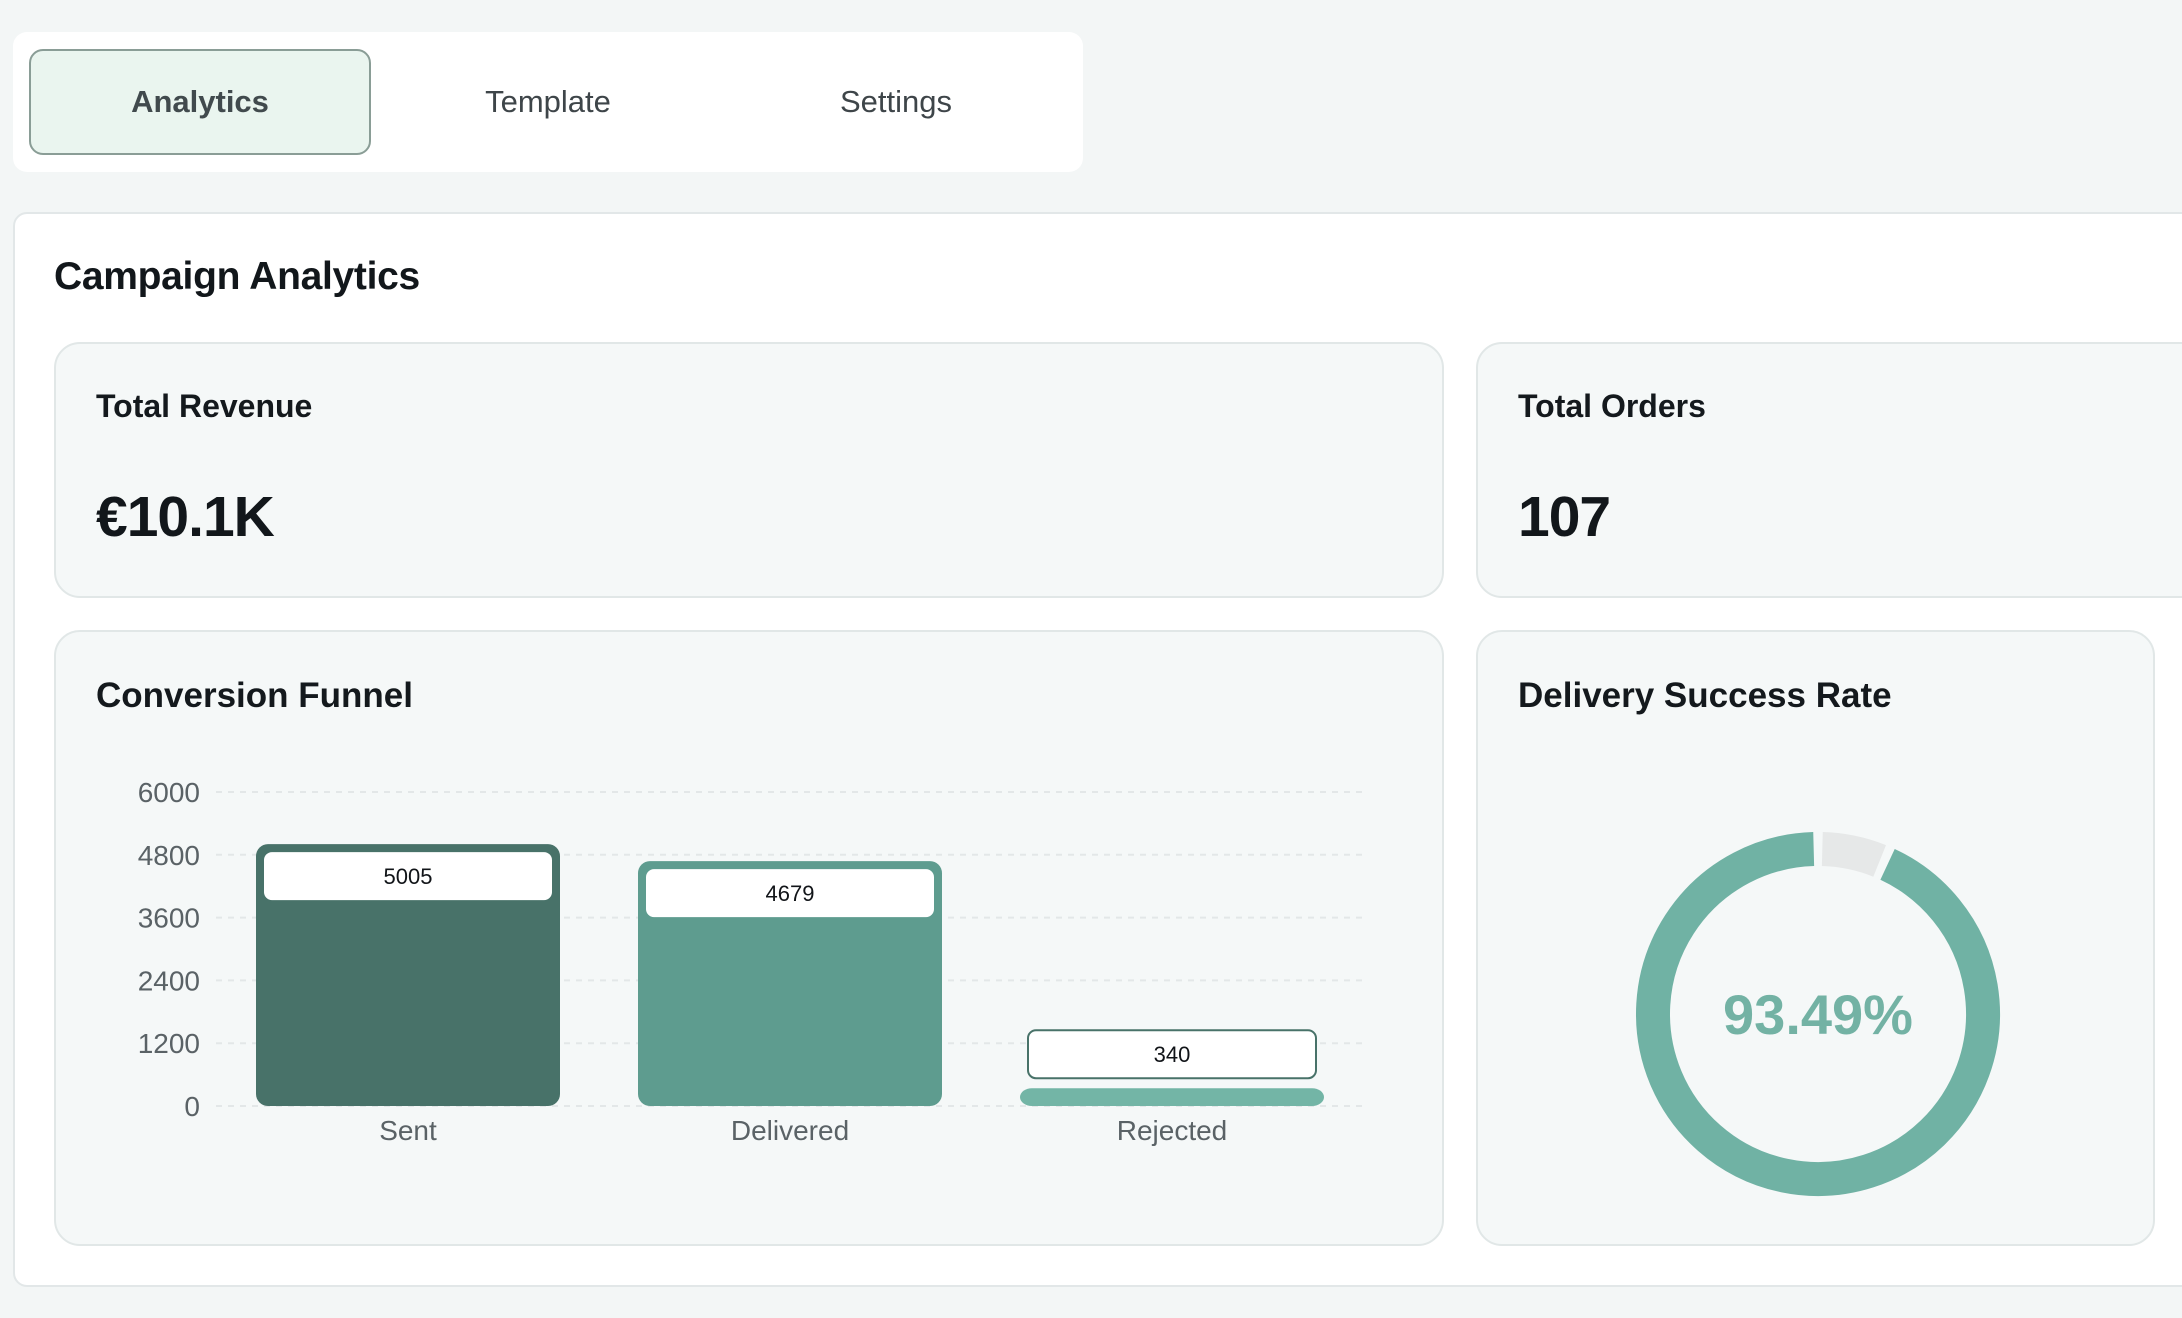 The width and height of the screenshot is (2182, 1318). Describe the element at coordinates (408, 1130) in the screenshot. I see `x-category-label: Sent` at that location.